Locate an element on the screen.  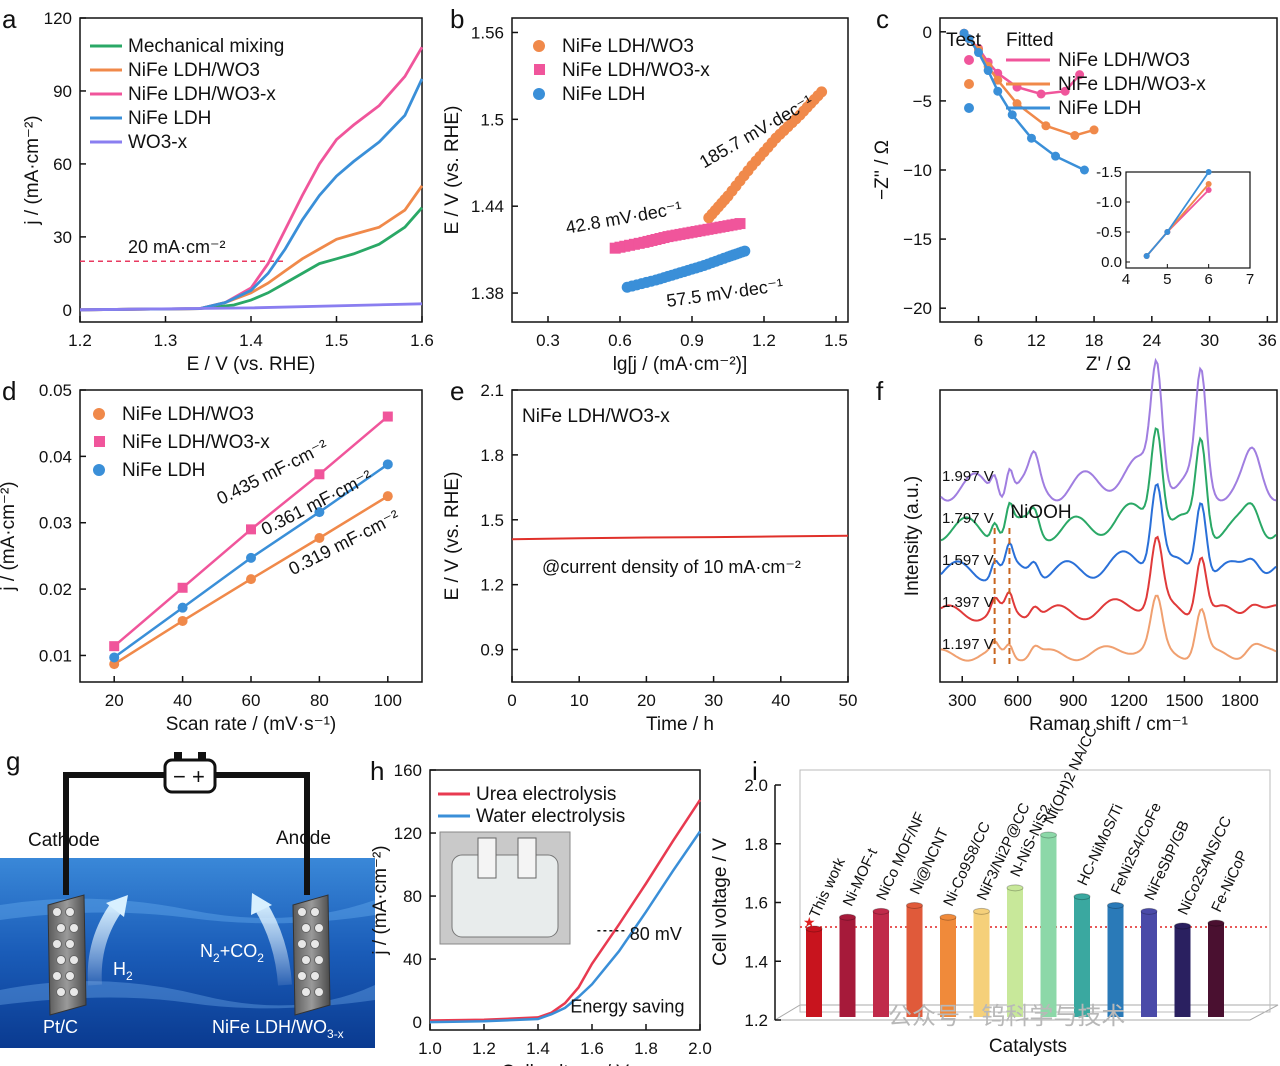
legend-label: Mechanical mixing is located at coordinates (206, 46).